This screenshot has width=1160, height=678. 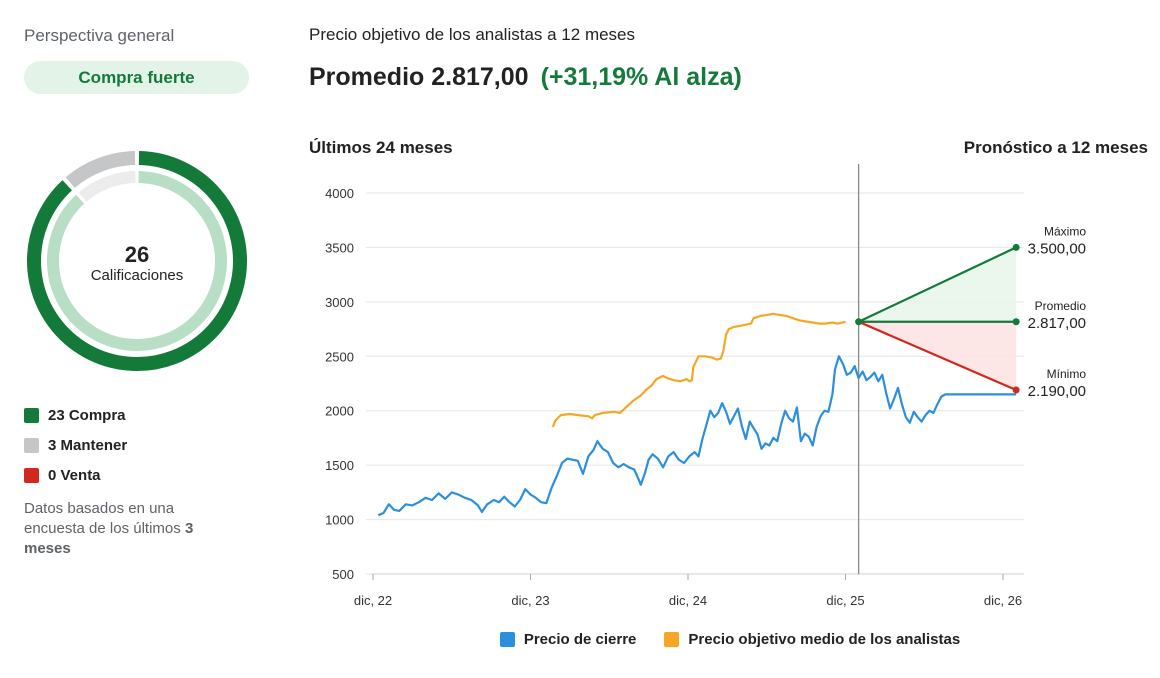 I want to click on y-tick-label: 2000, so click(x=339, y=411).